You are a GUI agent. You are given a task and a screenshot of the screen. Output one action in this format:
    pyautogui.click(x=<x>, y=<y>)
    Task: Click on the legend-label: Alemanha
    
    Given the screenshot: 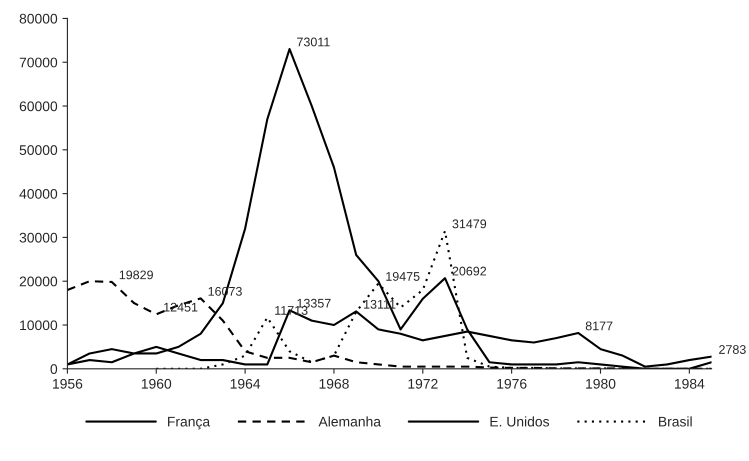 What is the action you would take?
    pyautogui.click(x=350, y=421)
    